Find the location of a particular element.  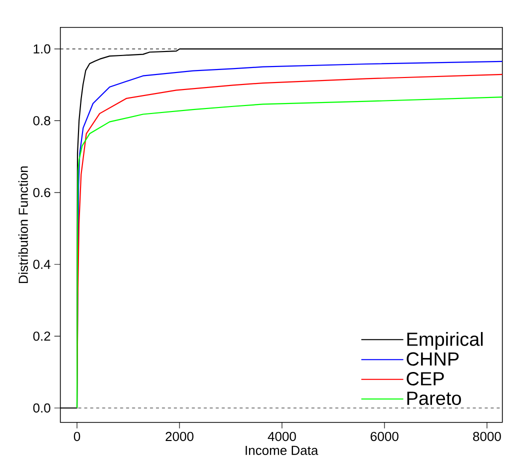

legend-label: CHNP is located at coordinates (432, 359).